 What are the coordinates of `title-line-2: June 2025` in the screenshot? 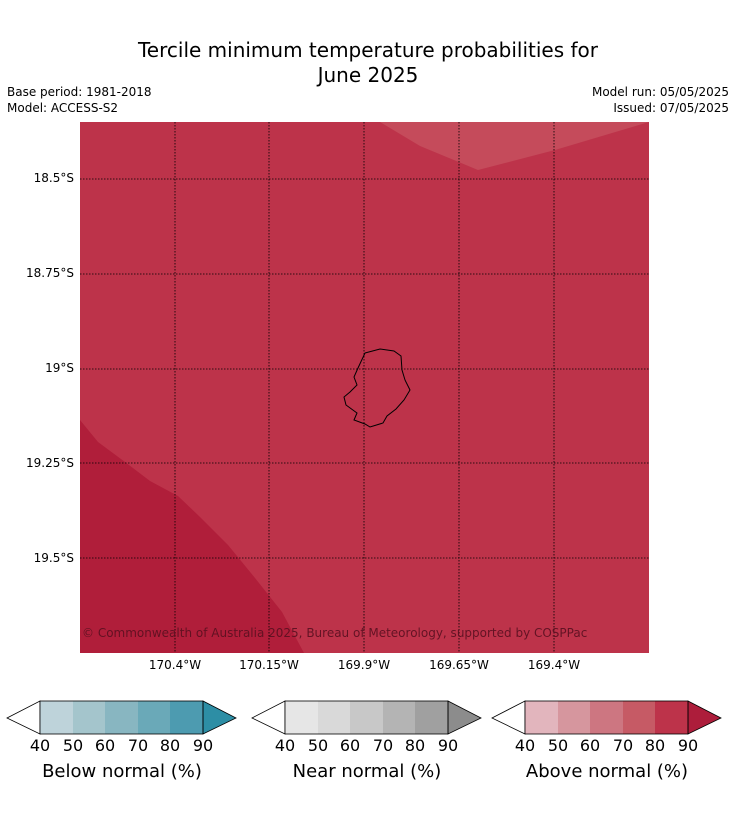 It's located at (368, 75).